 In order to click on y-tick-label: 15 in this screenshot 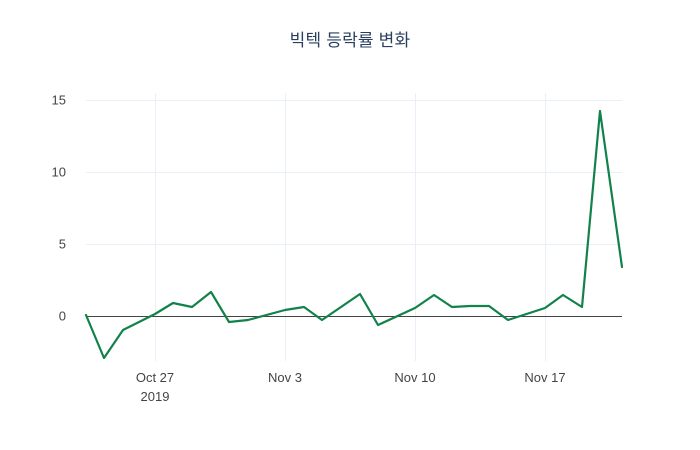, I will do `click(58, 100)`.